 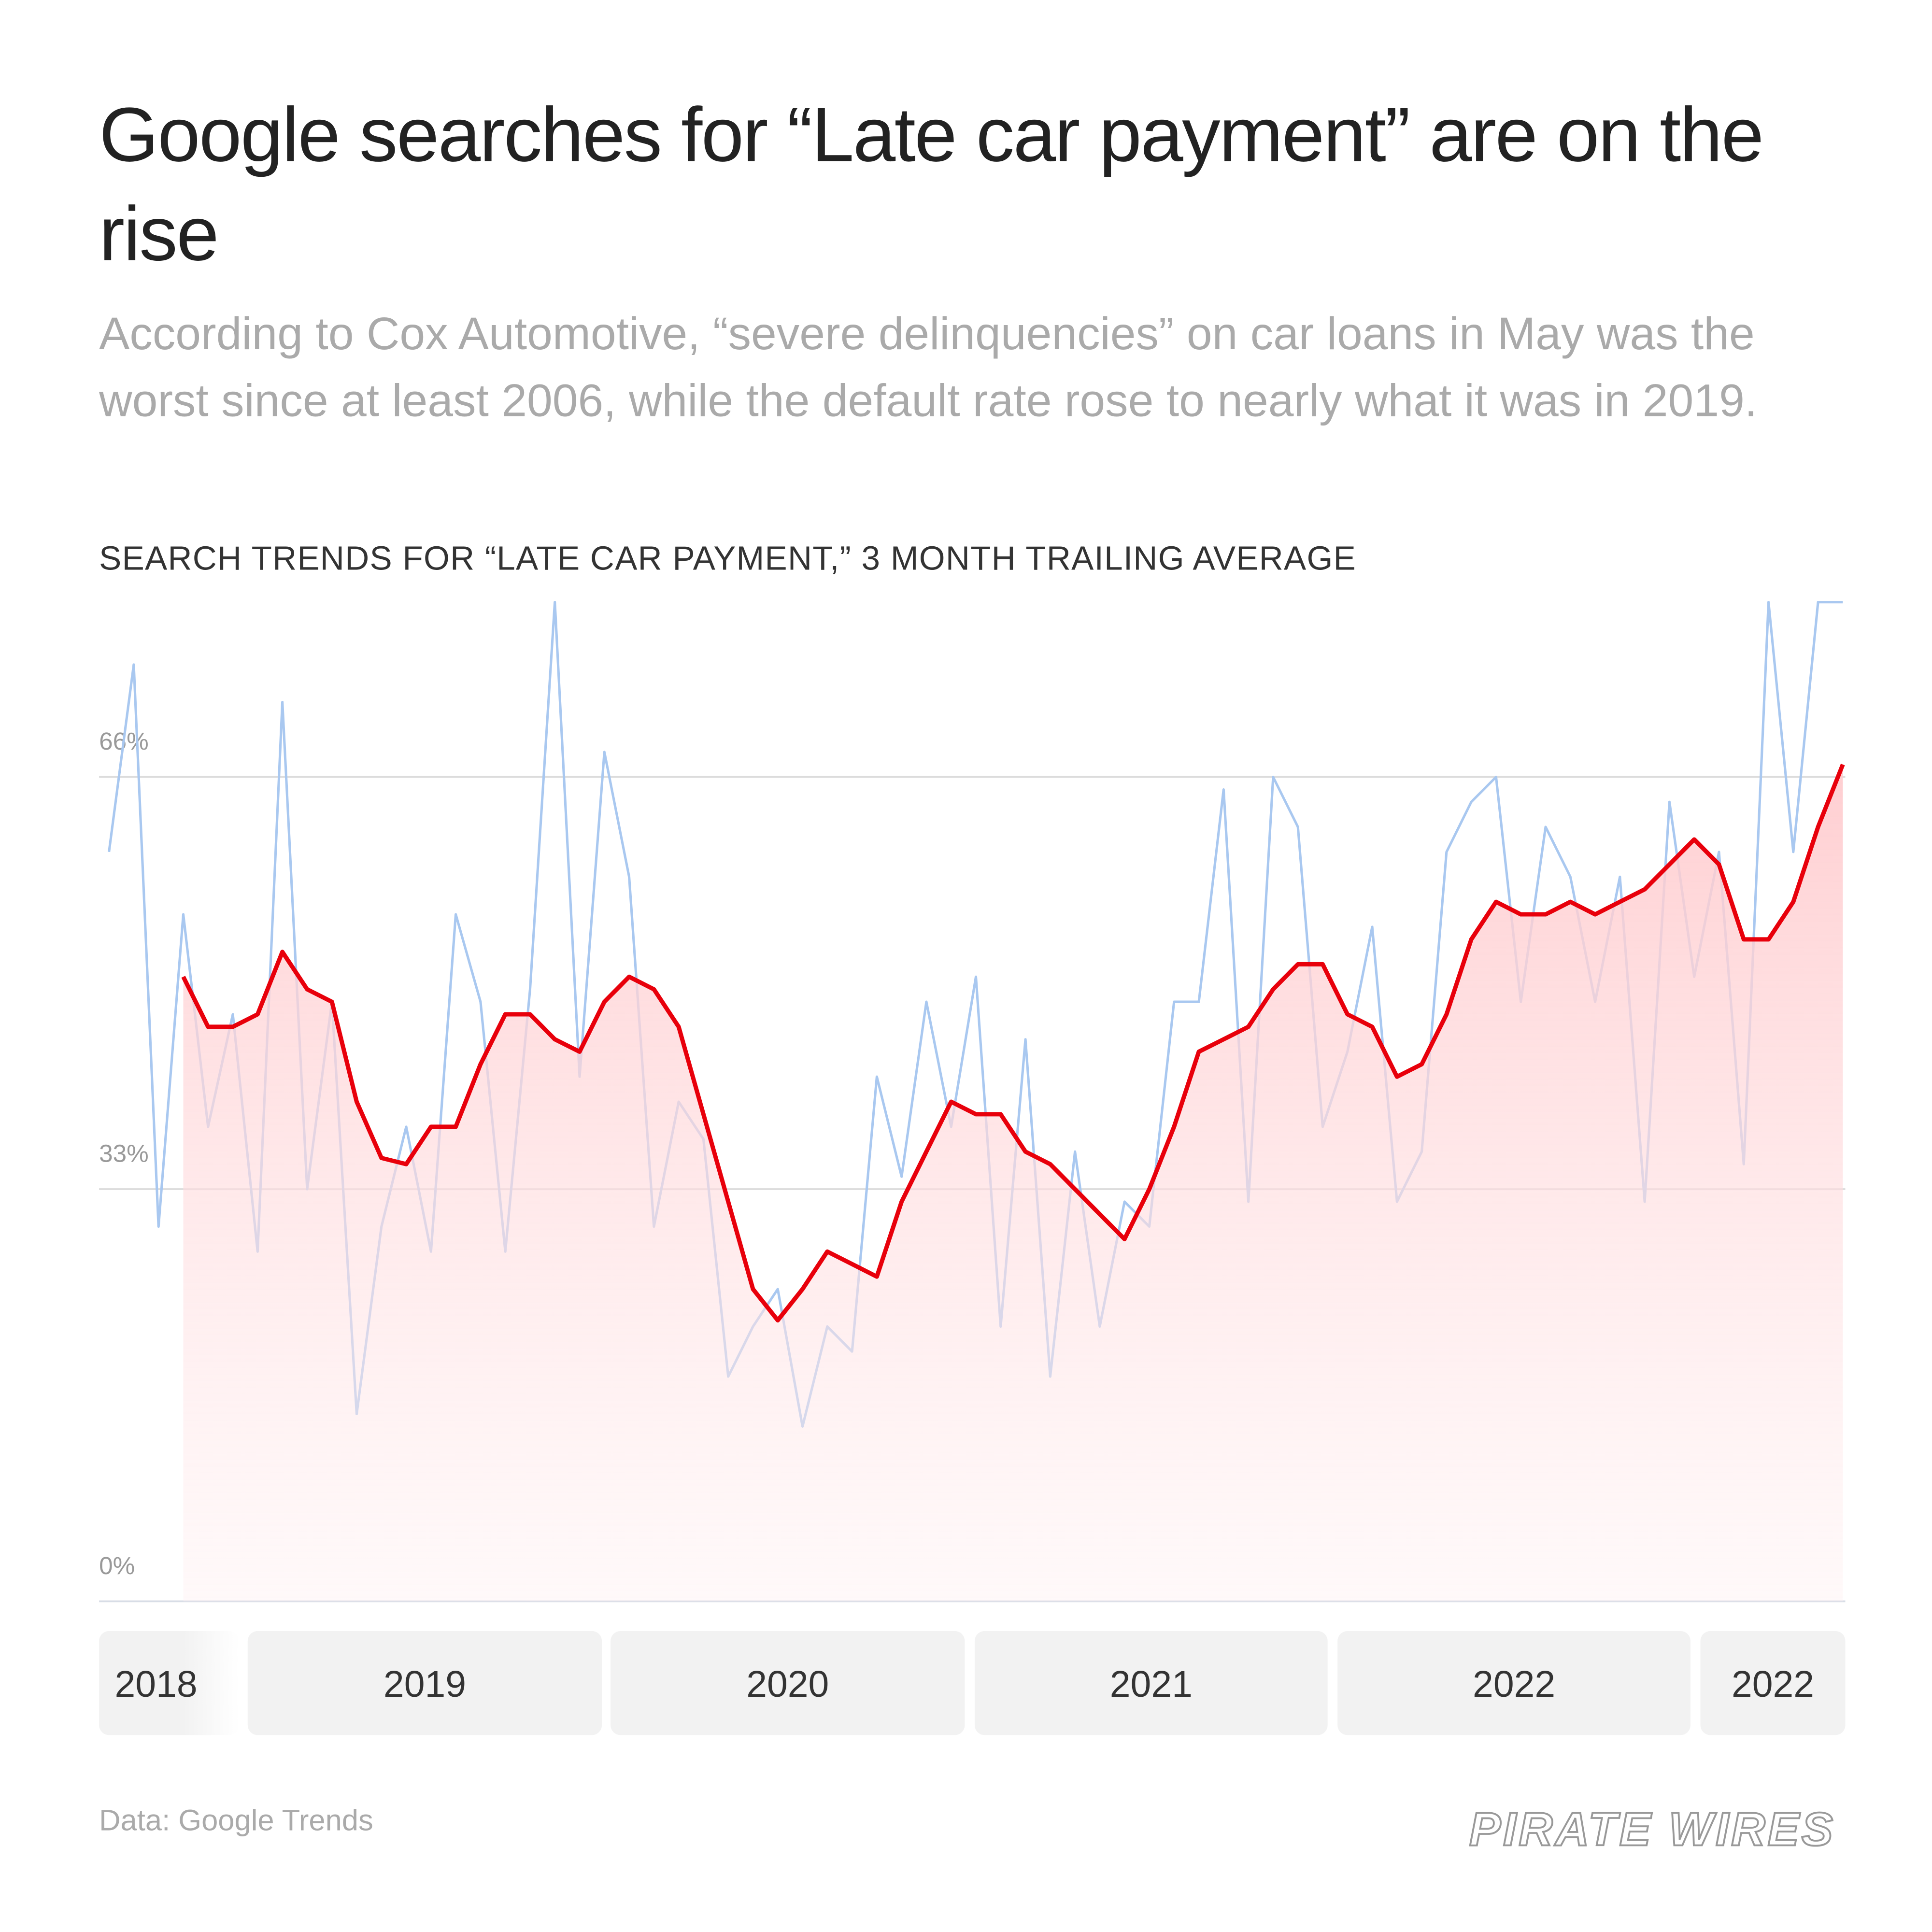 I want to click on y-tick-label: 33%, so click(x=124, y=1153).